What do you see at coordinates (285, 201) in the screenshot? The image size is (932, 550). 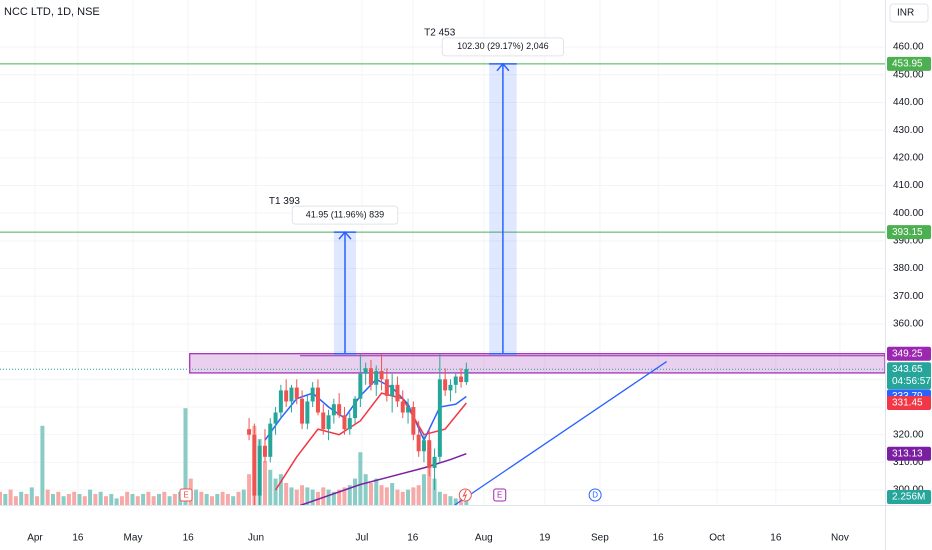 I see `target-label: T1 393` at bounding box center [285, 201].